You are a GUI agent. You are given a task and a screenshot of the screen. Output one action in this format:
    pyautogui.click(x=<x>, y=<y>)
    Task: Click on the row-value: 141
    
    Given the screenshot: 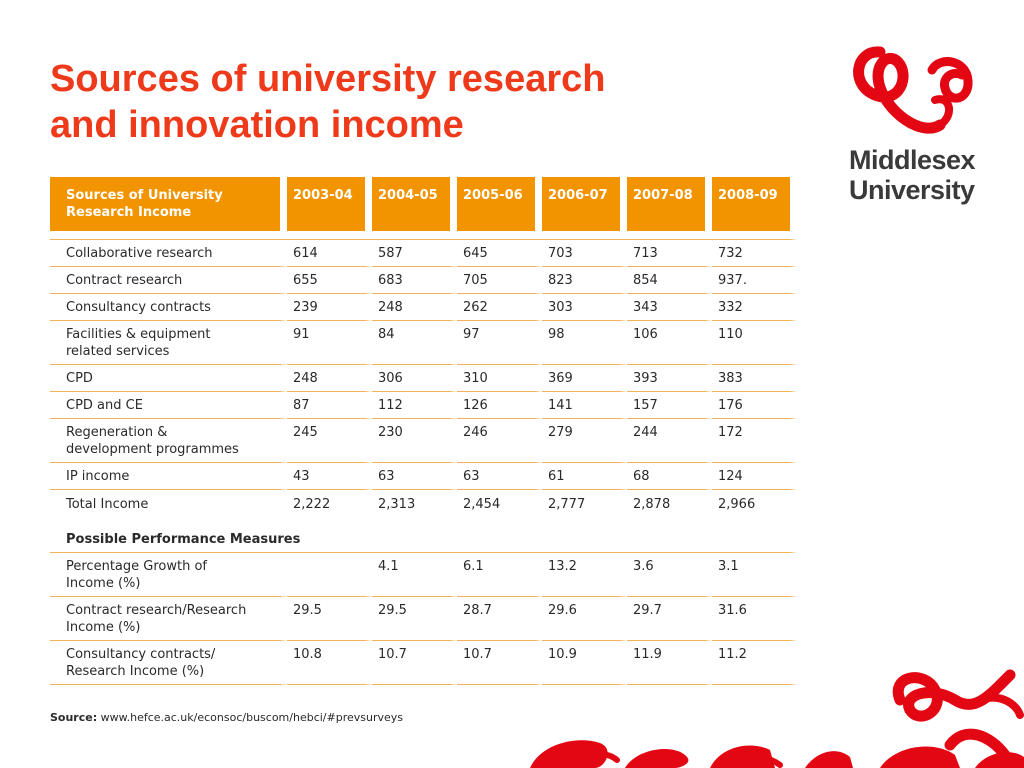 What is the action you would take?
    pyautogui.click(x=584, y=405)
    